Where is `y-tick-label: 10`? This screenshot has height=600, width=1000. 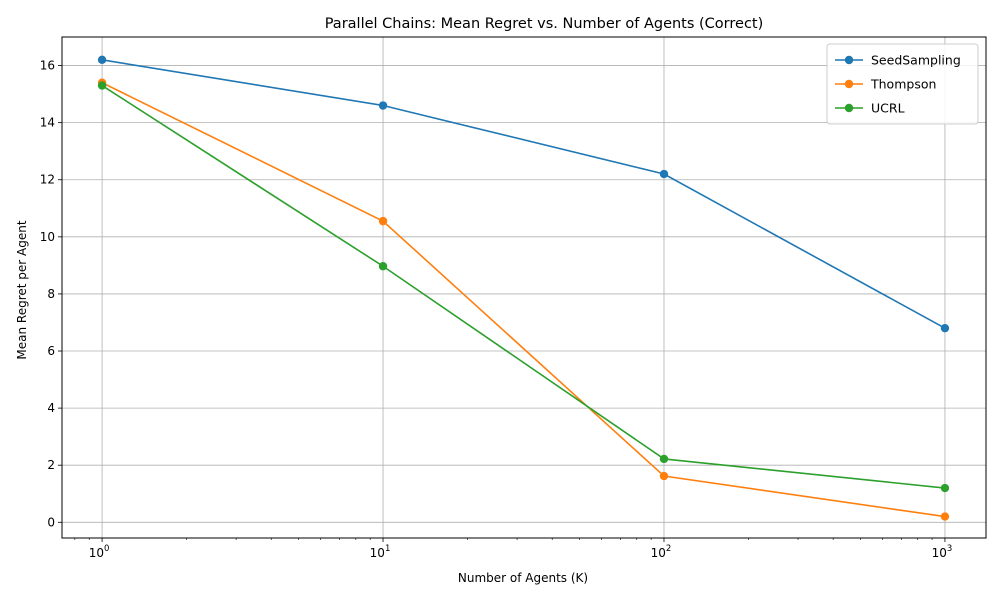
y-tick-label: 10 is located at coordinates (47, 237).